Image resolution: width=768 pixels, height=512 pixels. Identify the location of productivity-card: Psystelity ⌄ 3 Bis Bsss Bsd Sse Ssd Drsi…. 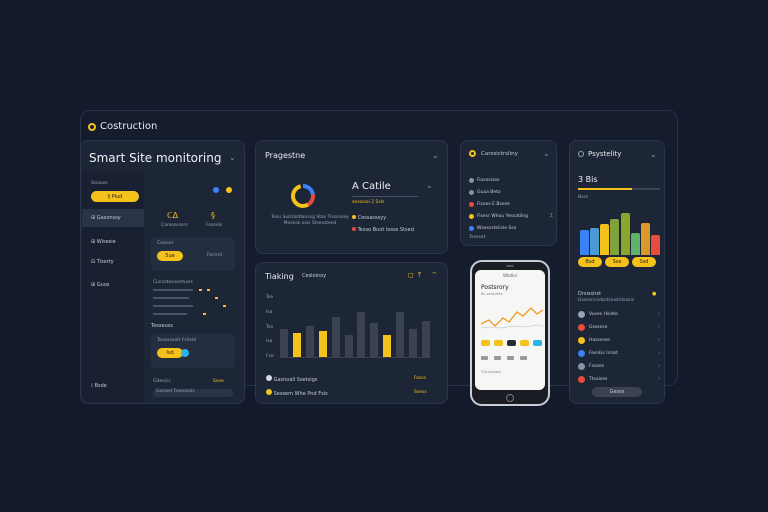
(617, 272).